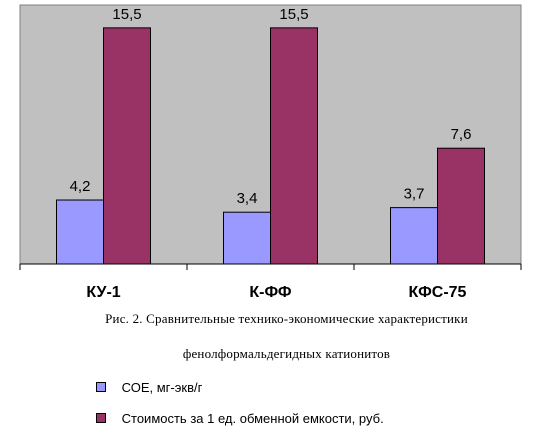 Image resolution: width=543 pixels, height=445 pixels. I want to click on category-label-0: КУ-1, so click(103, 292).